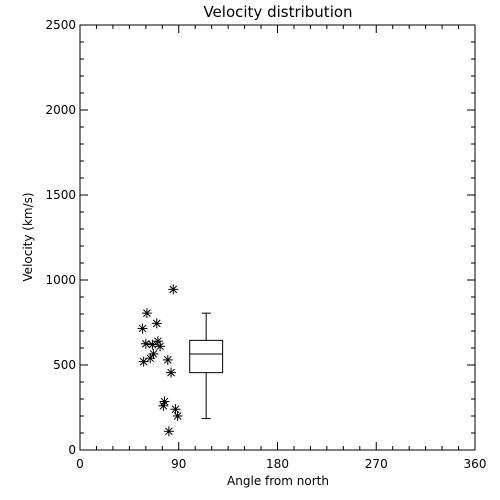 This screenshot has width=500, height=500. What do you see at coordinates (160, 360) in the screenshot?
I see `data-points` at bounding box center [160, 360].